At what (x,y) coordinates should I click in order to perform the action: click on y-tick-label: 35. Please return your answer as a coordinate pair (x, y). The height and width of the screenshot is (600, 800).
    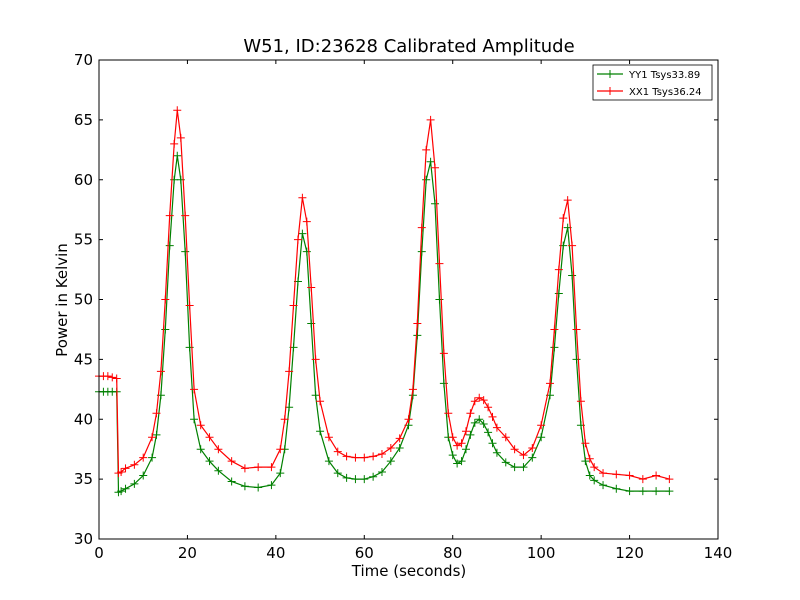
    Looking at the image, I should click on (83, 479).